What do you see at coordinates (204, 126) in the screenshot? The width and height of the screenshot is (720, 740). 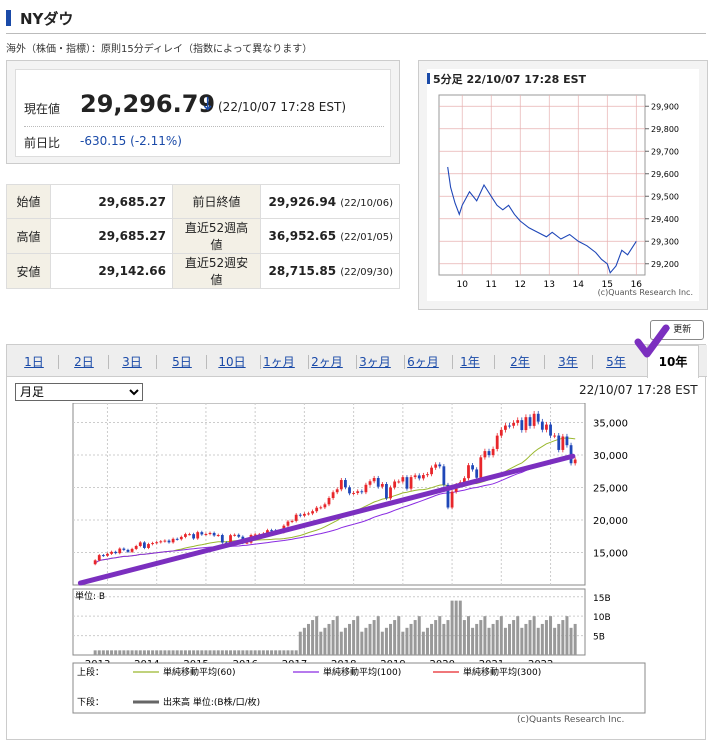 I see `divider` at bounding box center [204, 126].